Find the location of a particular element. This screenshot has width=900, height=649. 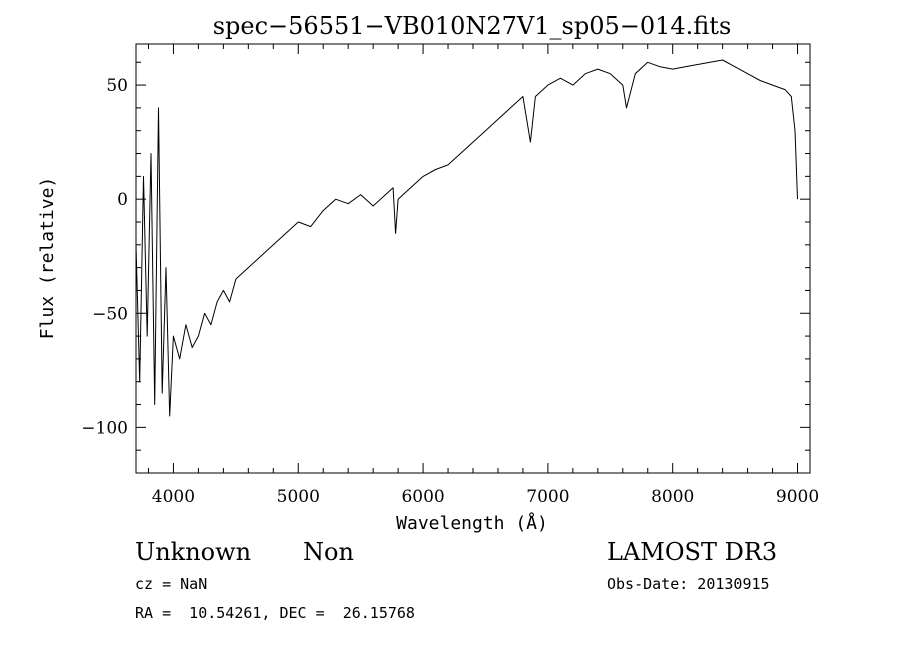

coordinates-label: RA = 10.54261, DEC = 26.15768 is located at coordinates (275, 613).